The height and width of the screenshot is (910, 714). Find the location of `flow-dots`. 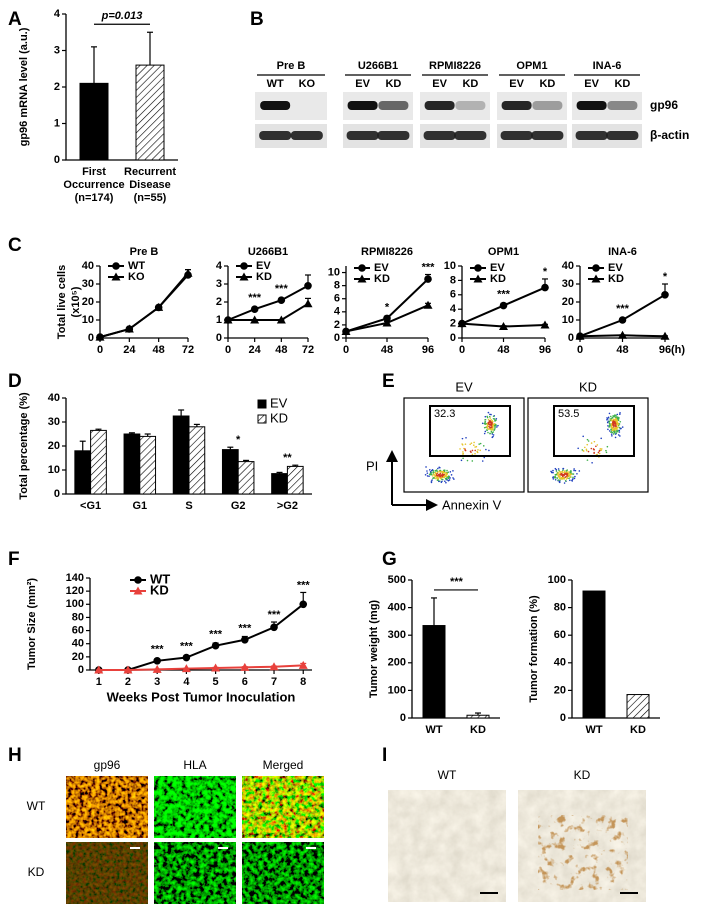

flow-dots is located at coordinates (461, 447).